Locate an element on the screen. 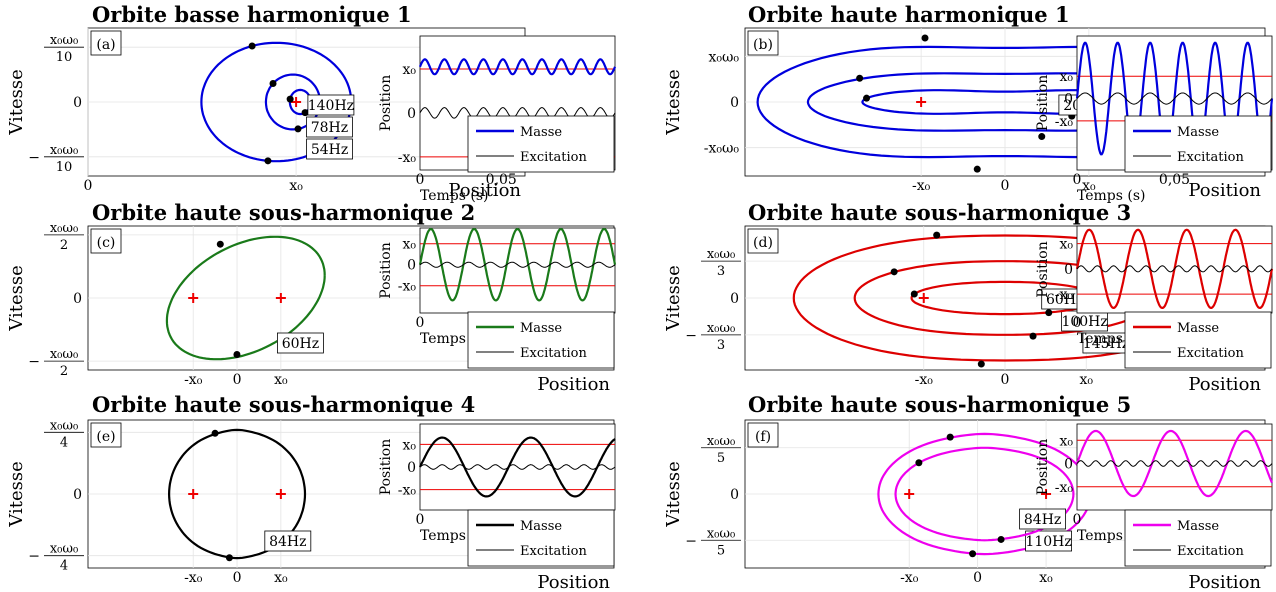 This screenshot has width=1276, height=592. orbit-label: 84Hz is located at coordinates (1042, 520).